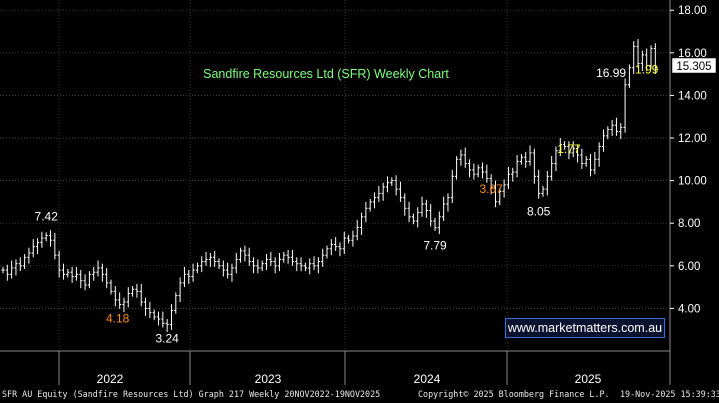  Describe the element at coordinates (689, 224) in the screenshot. I see `y-tick-label: 8.00` at that location.